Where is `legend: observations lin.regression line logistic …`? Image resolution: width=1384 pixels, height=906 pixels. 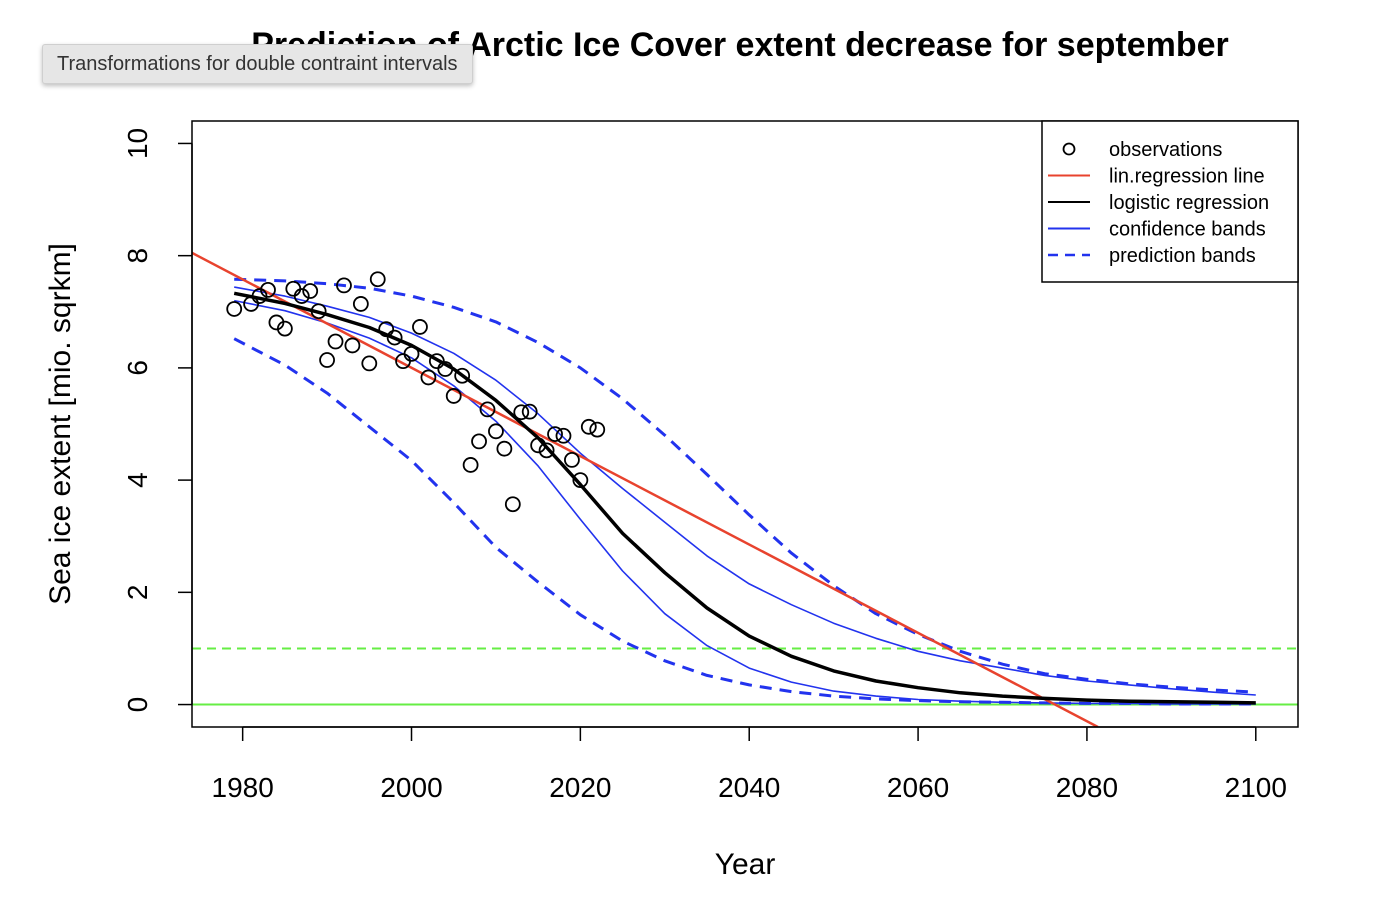
legend: observations lin.regression line logistic … is located at coordinates (1170, 201).